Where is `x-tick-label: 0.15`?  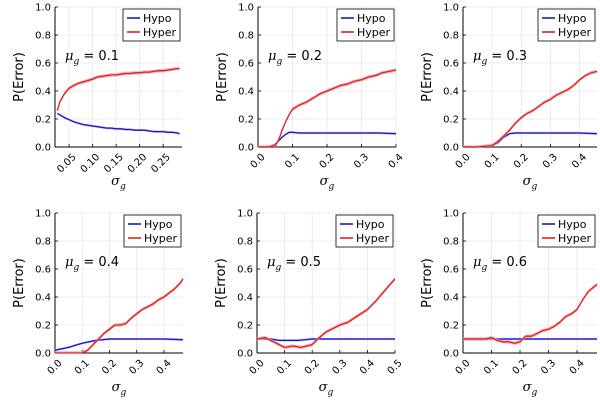 x-tick-label: 0.15 is located at coordinates (114, 164).